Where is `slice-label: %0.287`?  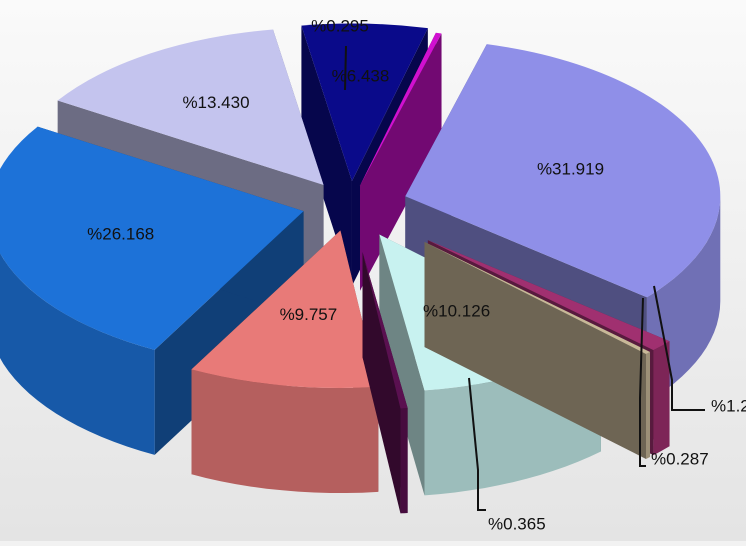
slice-label: %0.287 is located at coordinates (680, 458).